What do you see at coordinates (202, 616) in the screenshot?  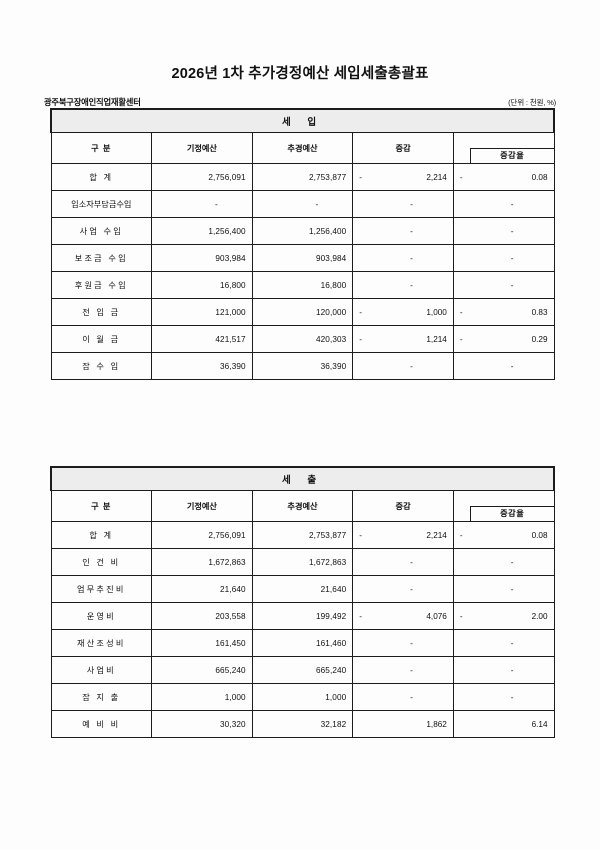 I see `expense-cell-current-budget: 203,558` at bounding box center [202, 616].